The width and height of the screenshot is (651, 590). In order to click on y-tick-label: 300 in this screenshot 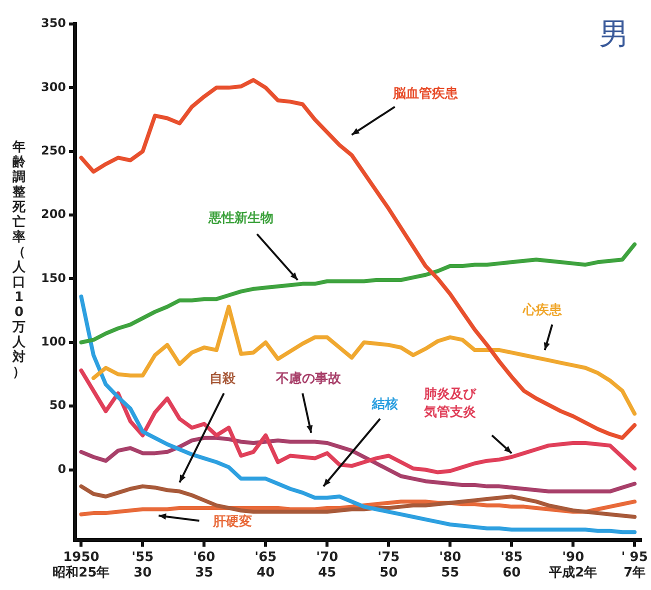, I will do `click(53, 87)`.